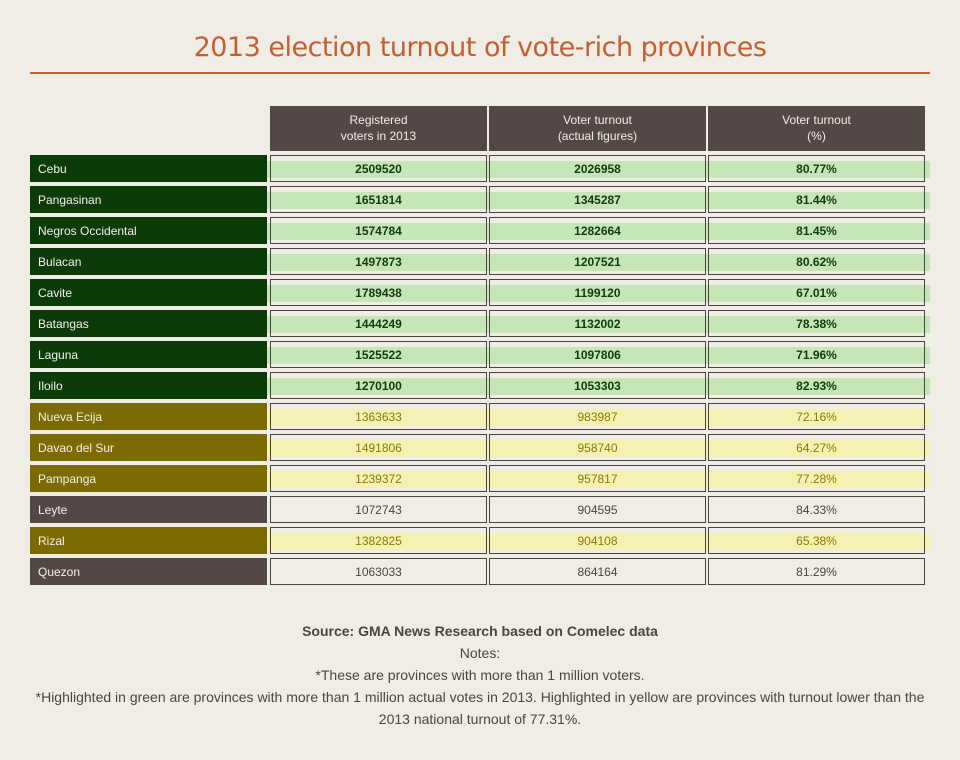 The image size is (960, 760). I want to click on province-name: Laguna, so click(58, 355).